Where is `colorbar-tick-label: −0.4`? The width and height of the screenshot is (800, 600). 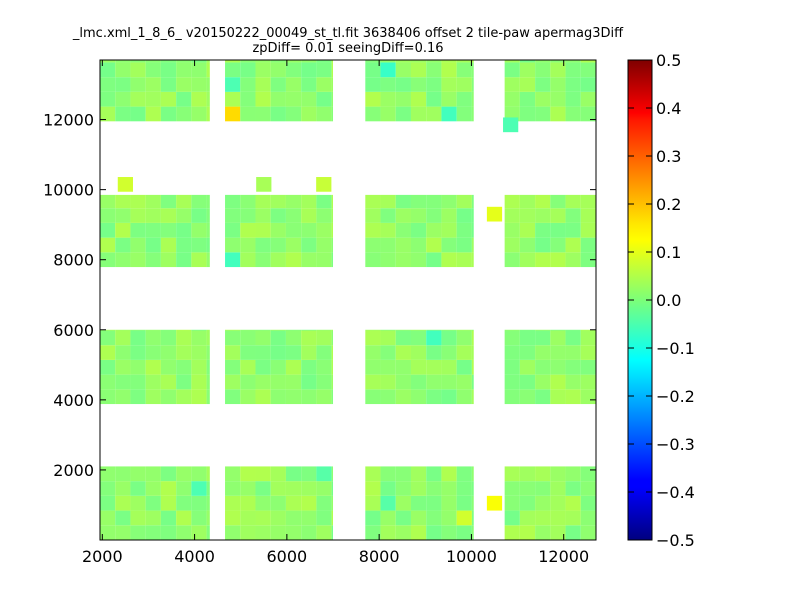
colorbar-tick-label: −0.4 is located at coordinates (675, 492).